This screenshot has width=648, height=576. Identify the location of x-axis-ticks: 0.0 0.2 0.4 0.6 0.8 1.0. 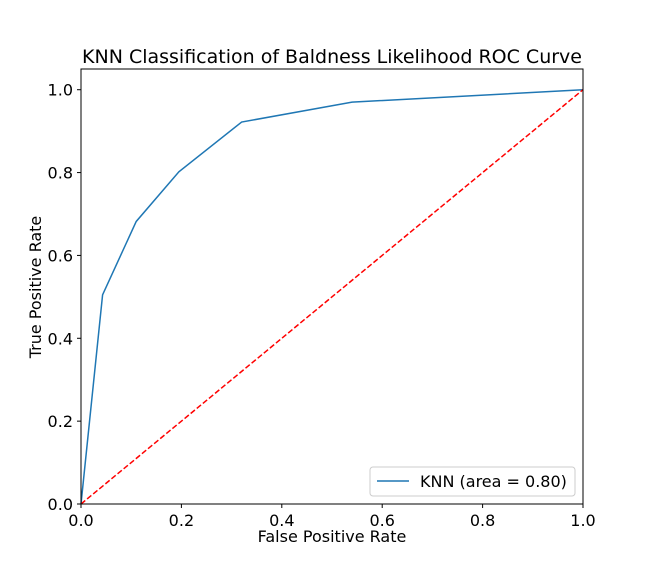
(332, 517).